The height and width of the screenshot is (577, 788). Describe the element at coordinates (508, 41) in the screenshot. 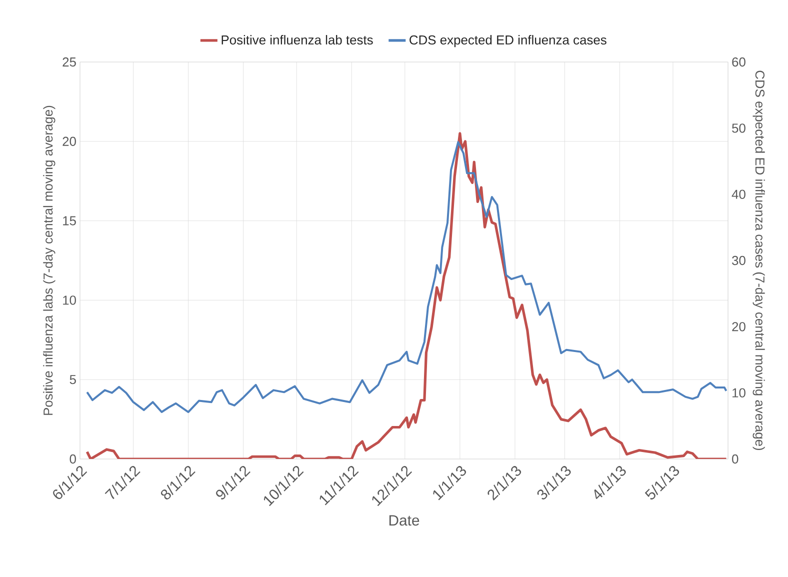

I see `legend-label: CDS expected ED influenza cases` at that location.